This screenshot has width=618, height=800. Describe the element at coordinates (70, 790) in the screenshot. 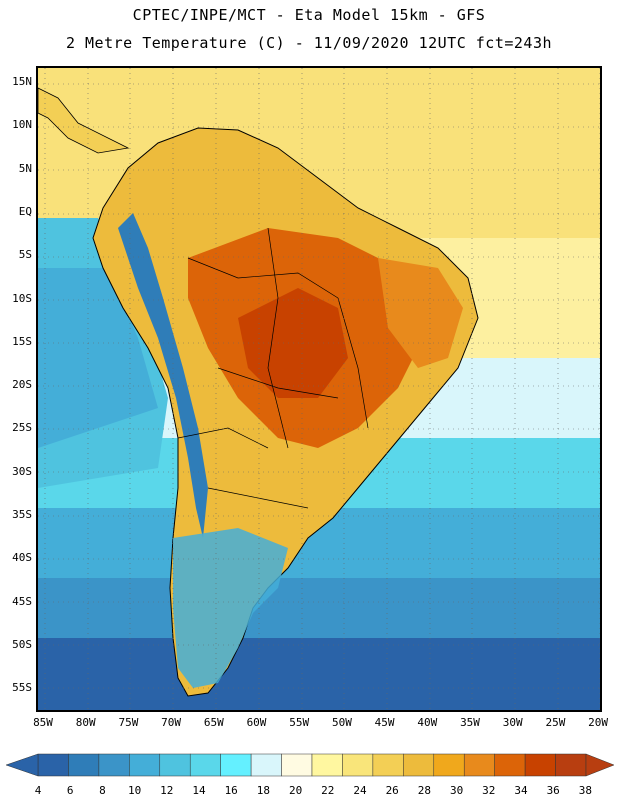

I see `colorbar-label: 6` at that location.